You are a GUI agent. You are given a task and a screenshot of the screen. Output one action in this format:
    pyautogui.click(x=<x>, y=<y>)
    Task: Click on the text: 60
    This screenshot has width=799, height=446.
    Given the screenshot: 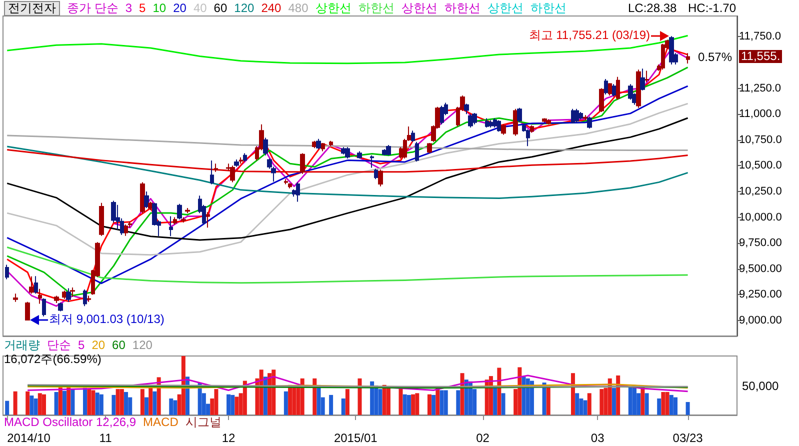 What is the action you would take?
    pyautogui.click(x=119, y=345)
    